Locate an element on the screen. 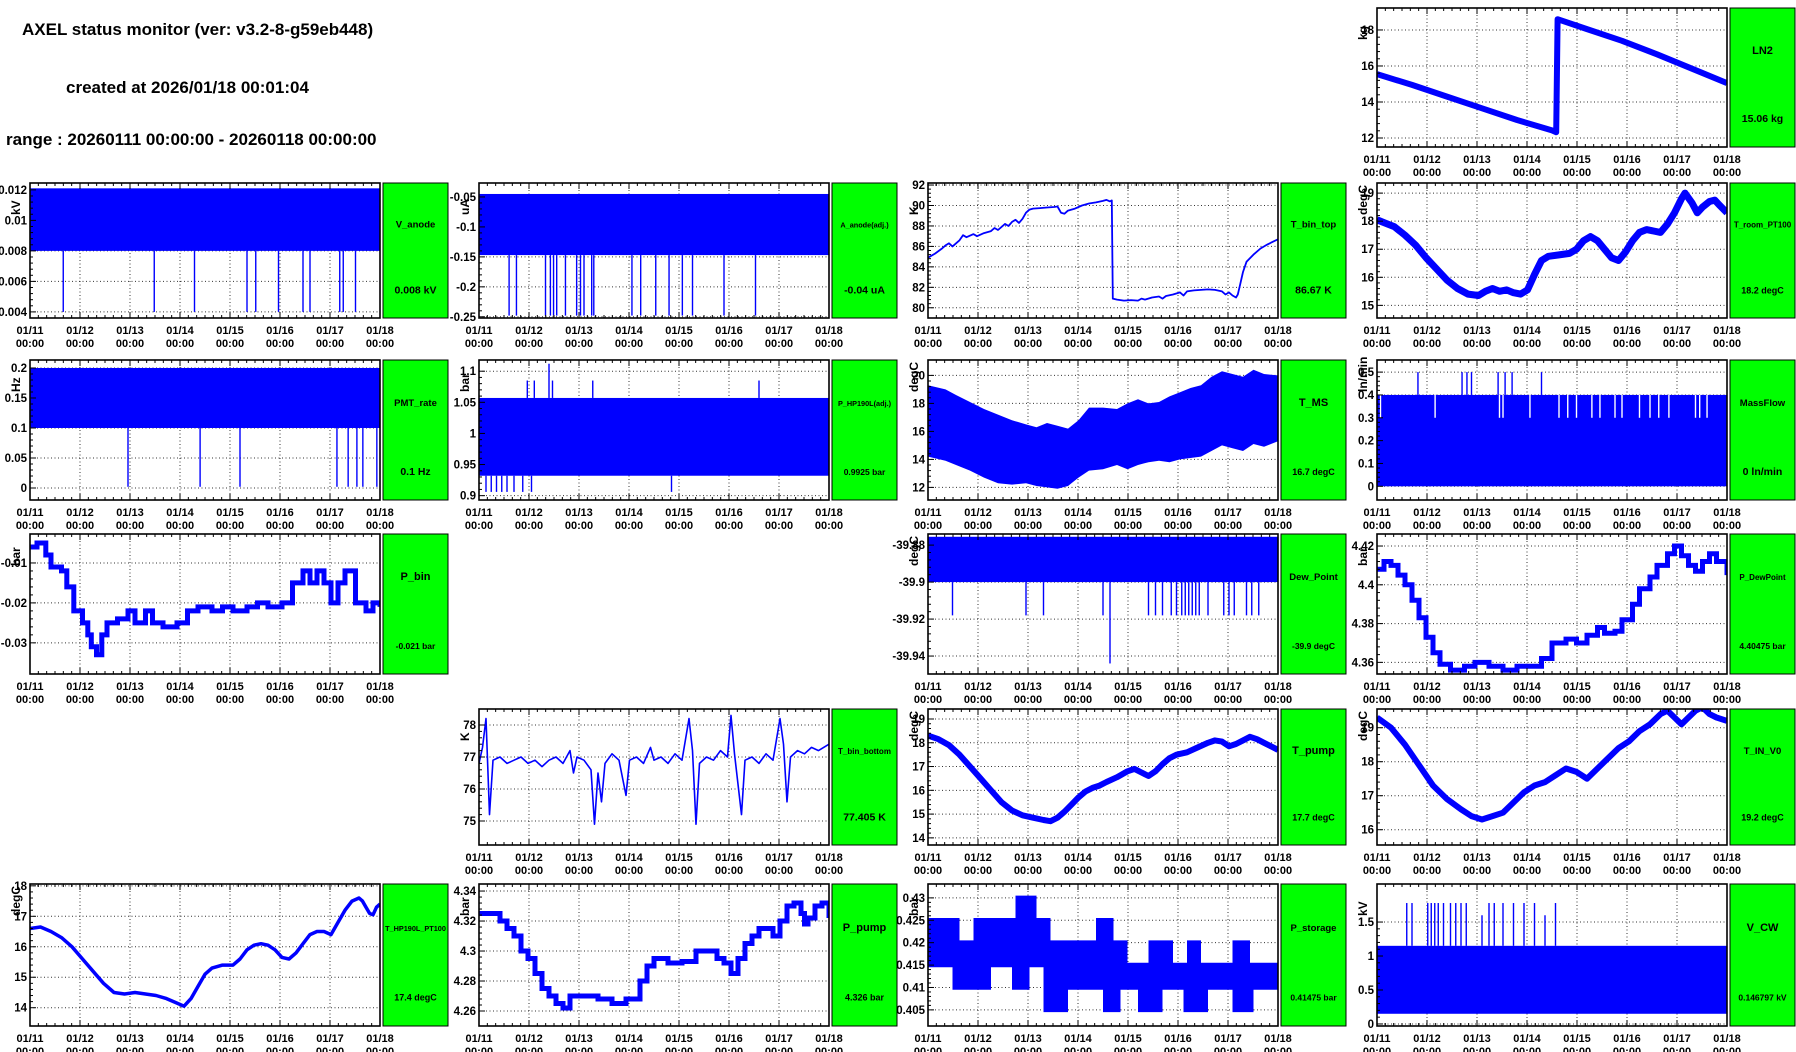  y-axis-unit: kV is located at coordinates (16, 207).